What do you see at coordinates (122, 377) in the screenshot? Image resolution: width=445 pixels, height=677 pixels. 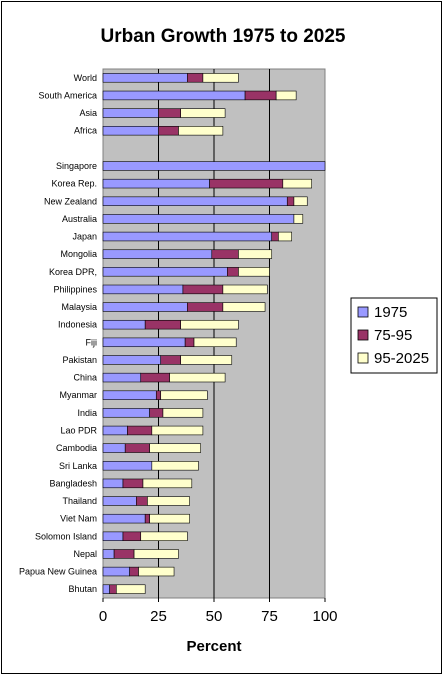 I see `bar-china-1975` at bounding box center [122, 377].